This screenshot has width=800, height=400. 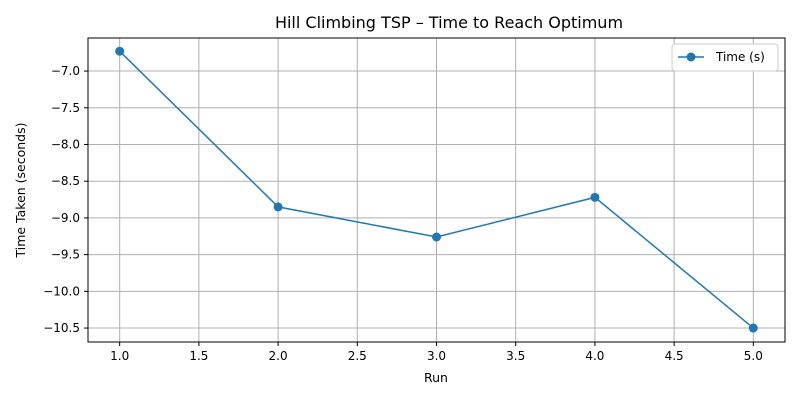 I want to click on y-tick-label: −9.5, so click(x=65, y=255).